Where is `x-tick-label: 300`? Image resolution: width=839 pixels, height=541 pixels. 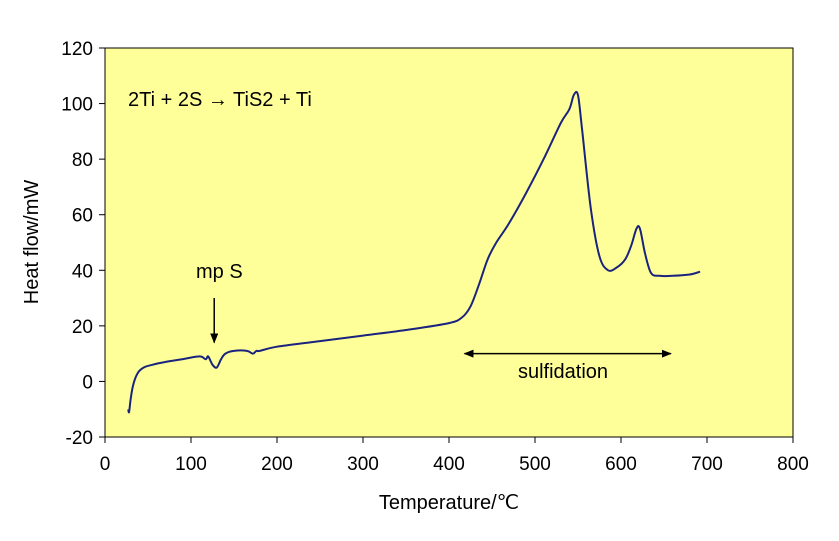
x-tick-label: 300 is located at coordinates (363, 464).